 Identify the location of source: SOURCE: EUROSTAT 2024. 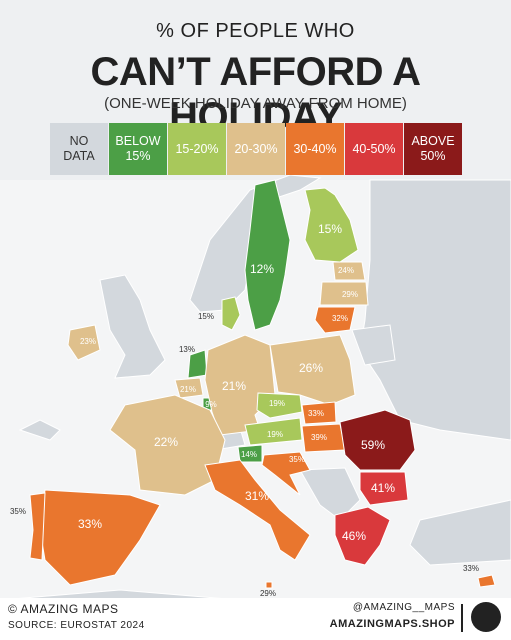
(76, 625).